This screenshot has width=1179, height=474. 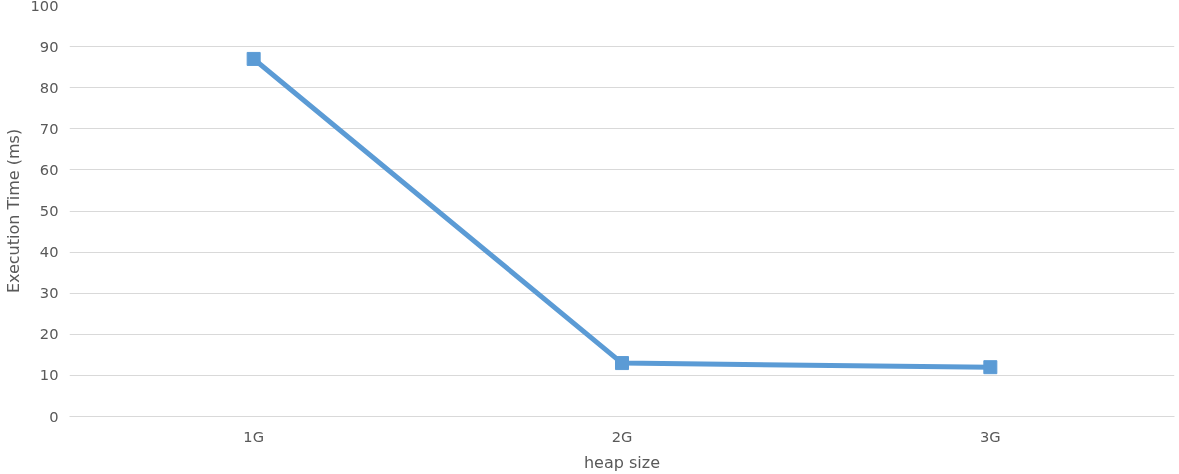 What do you see at coordinates (622, 436) in the screenshot?
I see `x-tick-label: 2G` at bounding box center [622, 436].